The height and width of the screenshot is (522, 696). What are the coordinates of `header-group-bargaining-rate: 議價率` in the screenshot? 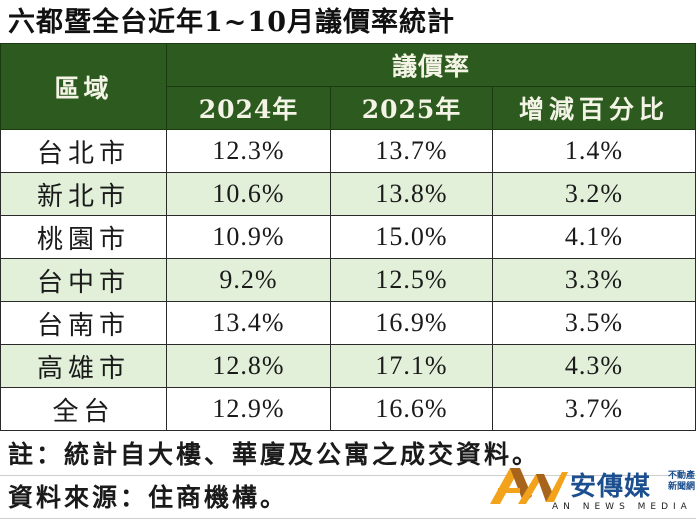 It's located at (430, 65).